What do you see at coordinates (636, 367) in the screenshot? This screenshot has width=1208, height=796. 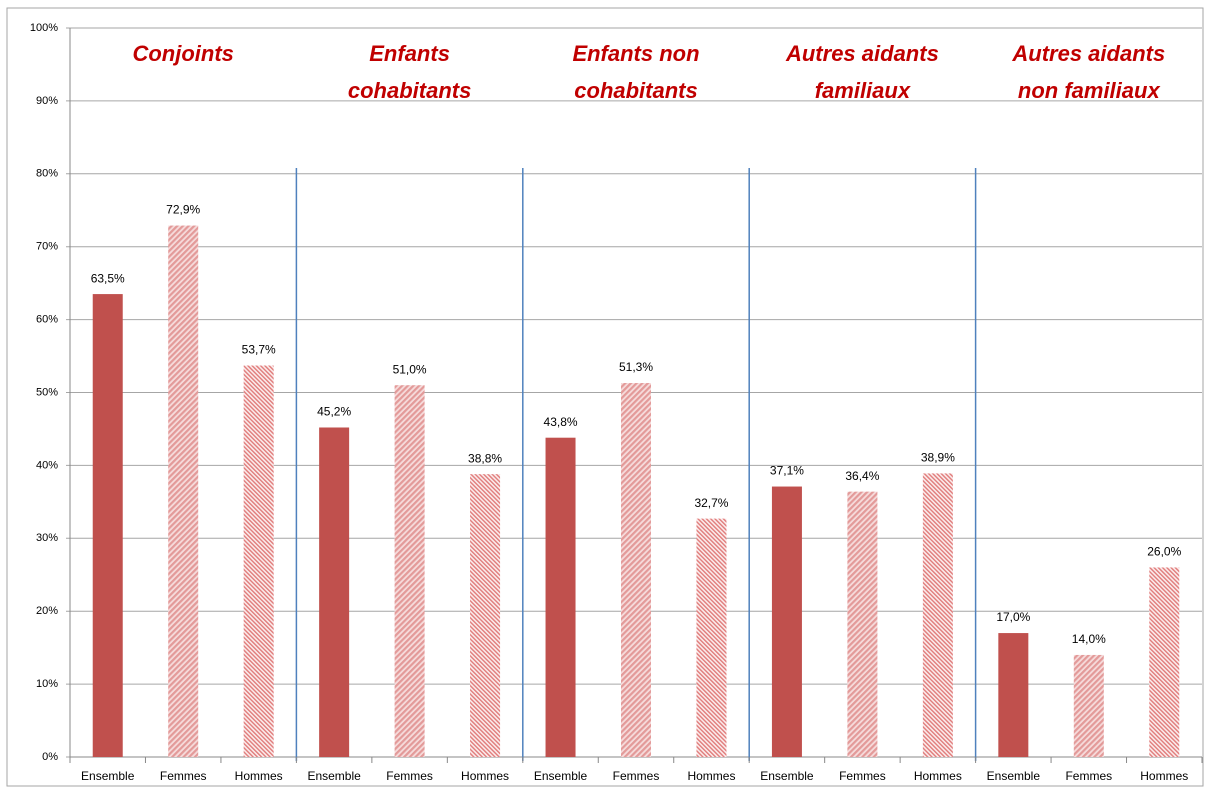 I see `value-label: 51,3%` at bounding box center [636, 367].